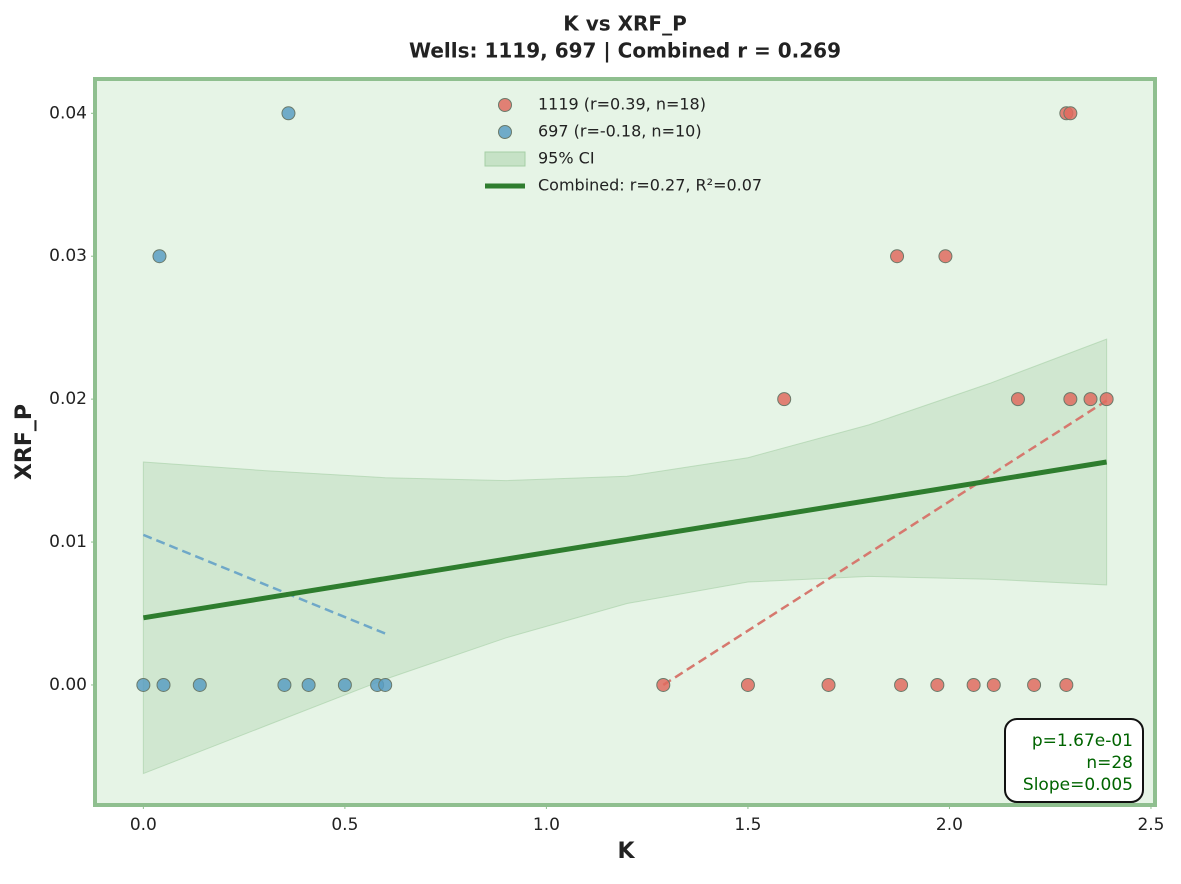 This screenshot has height=884, width=1181. Describe the element at coordinates (68, 685) in the screenshot. I see `y-tick-label: 0.00` at that location.